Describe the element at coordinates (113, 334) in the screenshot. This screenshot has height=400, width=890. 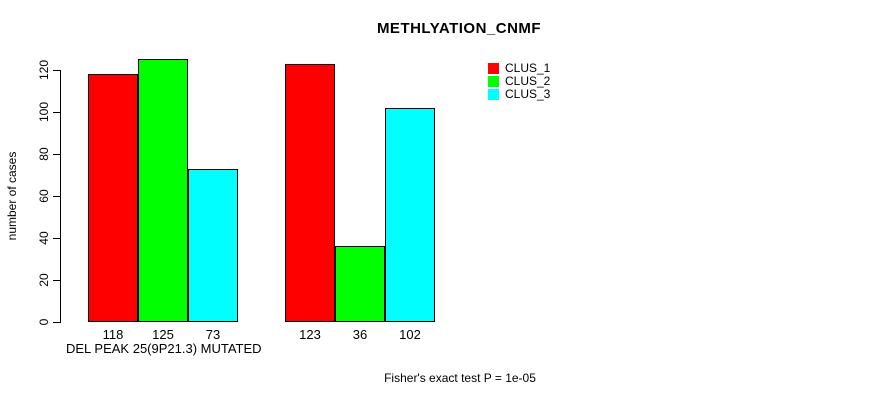
I see `bar-value-label: 118` at that location.